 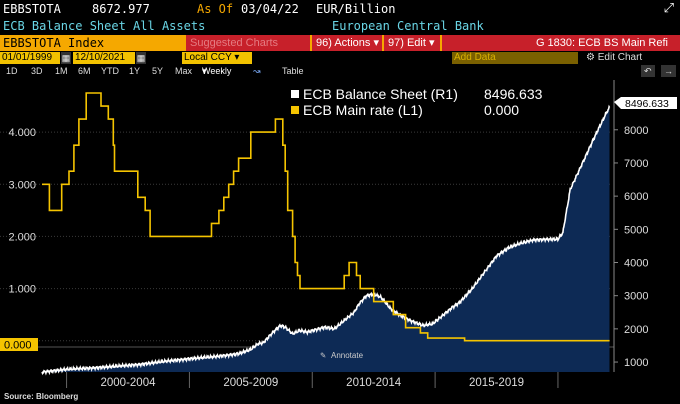 I want to click on range-1m: 1M, so click(x=61, y=71).